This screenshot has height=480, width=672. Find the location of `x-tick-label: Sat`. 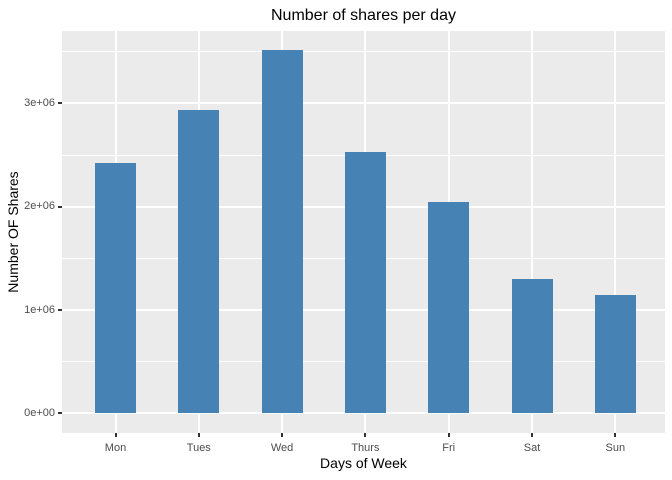

x-tick-label: Sat is located at coordinates (532, 448).